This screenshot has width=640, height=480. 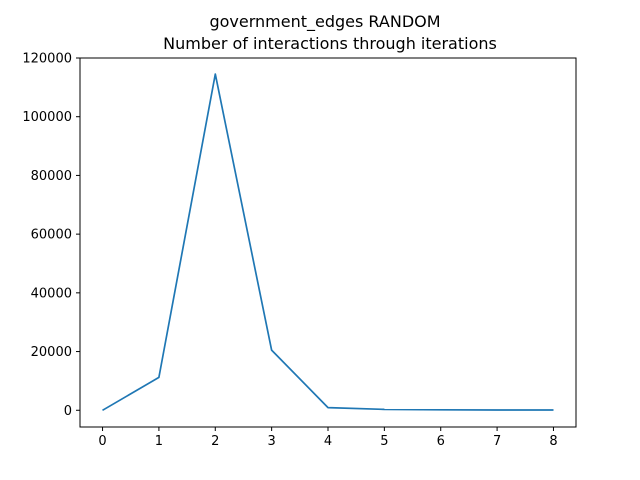 What do you see at coordinates (51, 176) in the screenshot?
I see `y-tick-label: 80000` at bounding box center [51, 176].